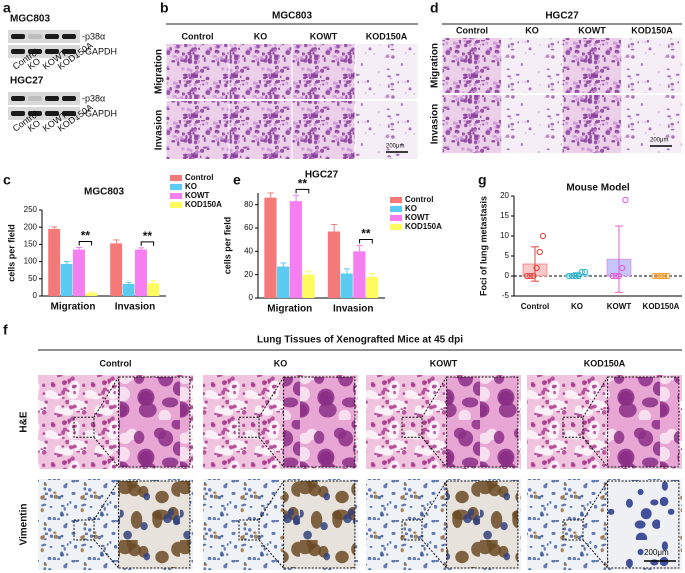 This screenshot has height=573, width=685. What do you see at coordinates (24, 524) in the screenshot?
I see `row-label: Vimentin` at bounding box center [24, 524].